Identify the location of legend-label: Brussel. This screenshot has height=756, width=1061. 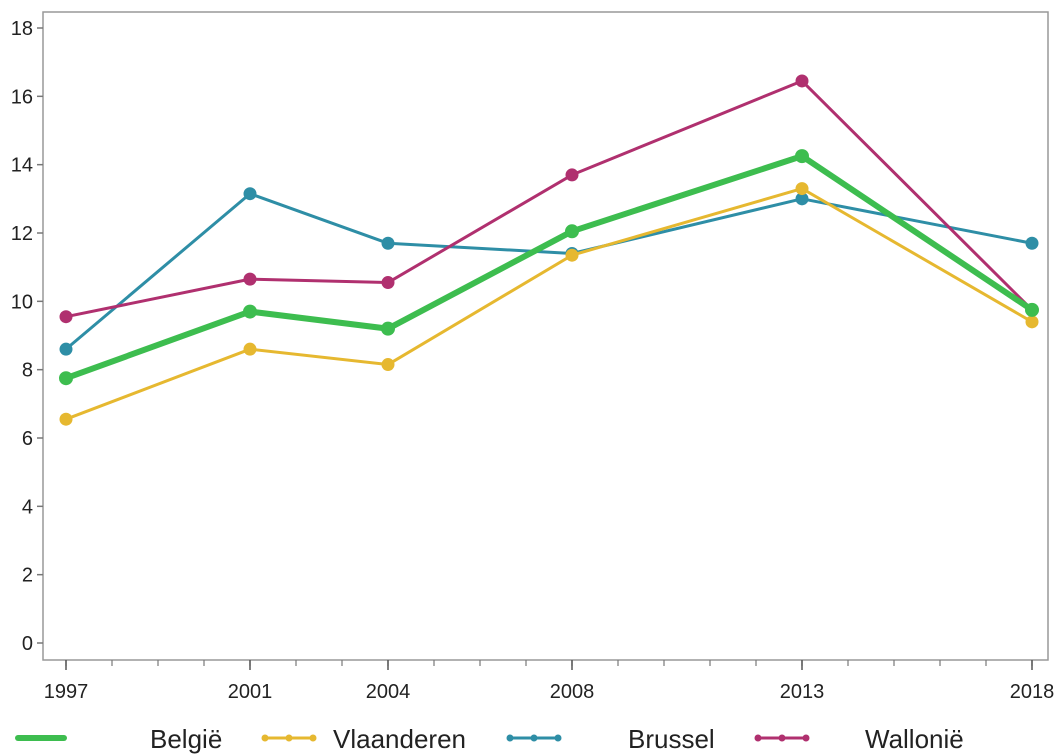
(671, 739).